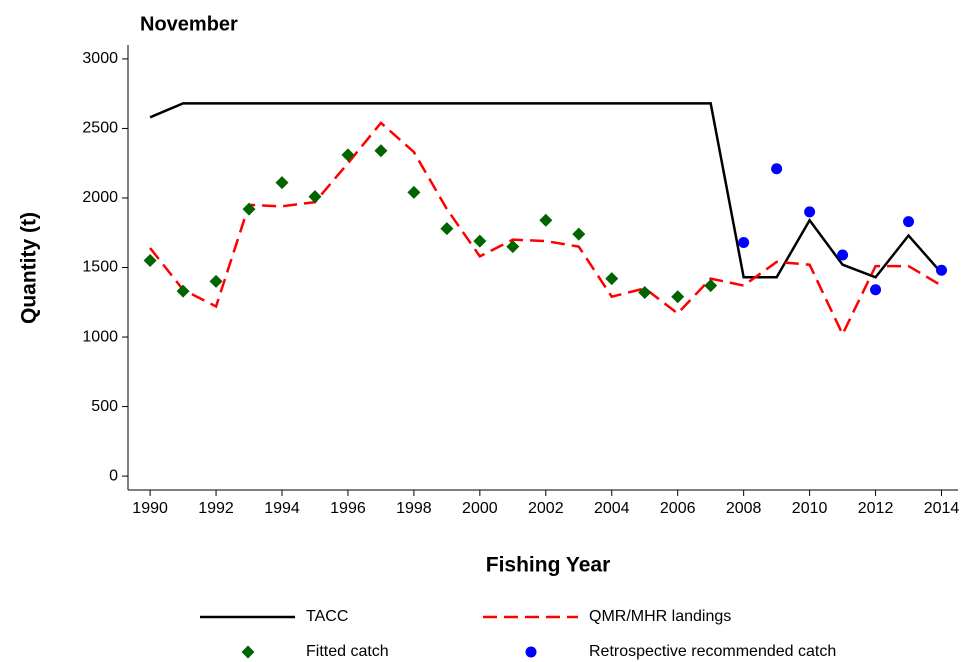  Describe the element at coordinates (100, 197) in the screenshot. I see `y-tick-label: 2000` at that location.